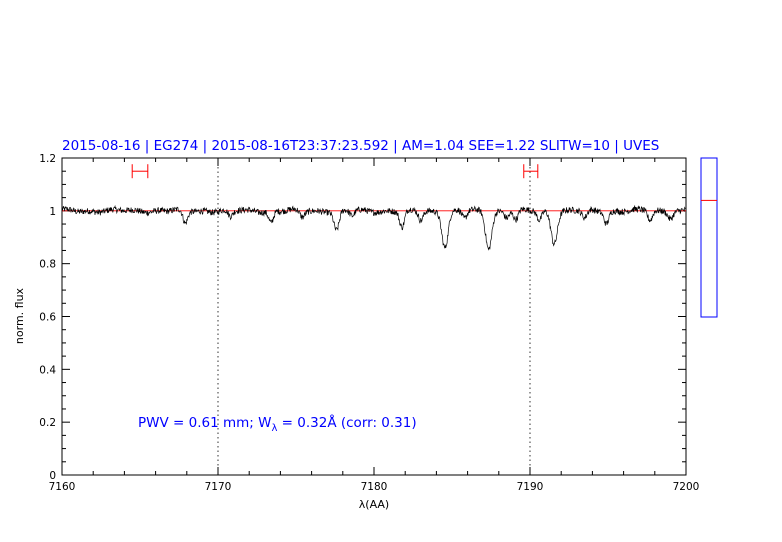  Describe the element at coordinates (47, 265) in the screenshot. I see `y-tick-label: 0.8` at that location.